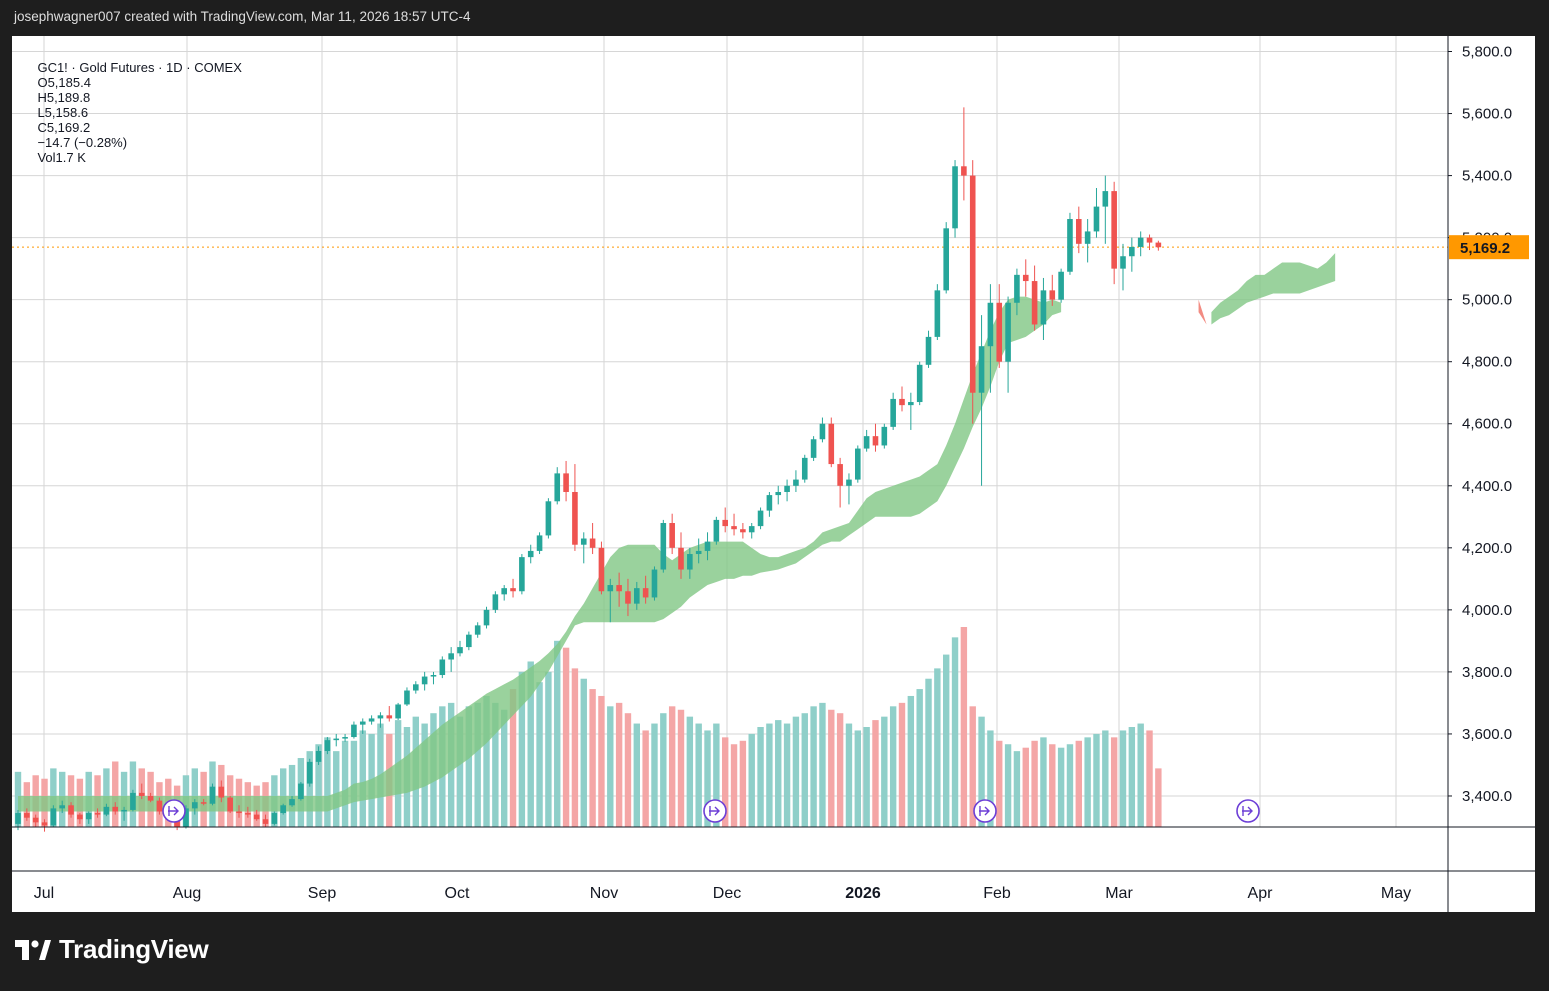  I want to click on legend-open: O5,185.4, so click(64, 82).